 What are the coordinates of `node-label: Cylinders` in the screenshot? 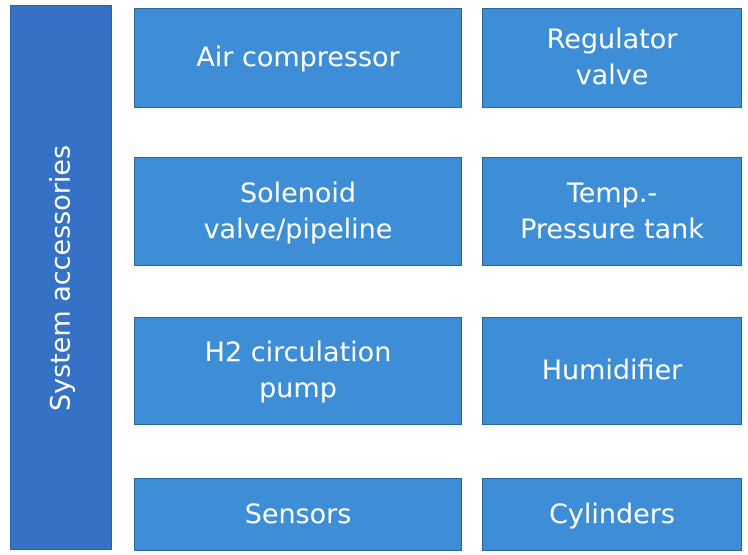 It's located at (612, 514).